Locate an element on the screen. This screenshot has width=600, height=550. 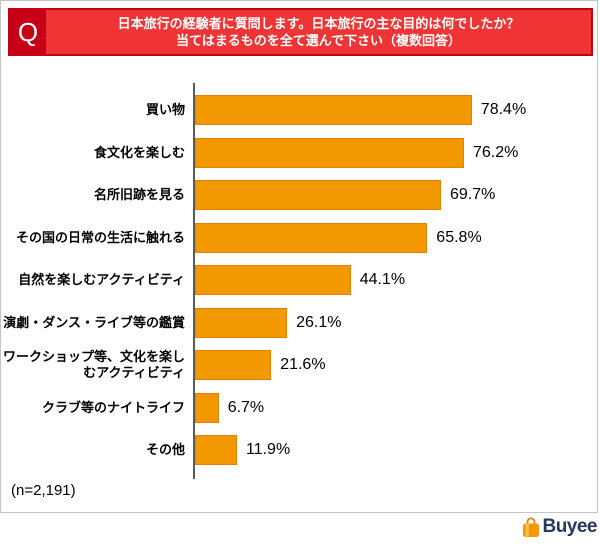
logo-text: Buyee is located at coordinates (569, 526).